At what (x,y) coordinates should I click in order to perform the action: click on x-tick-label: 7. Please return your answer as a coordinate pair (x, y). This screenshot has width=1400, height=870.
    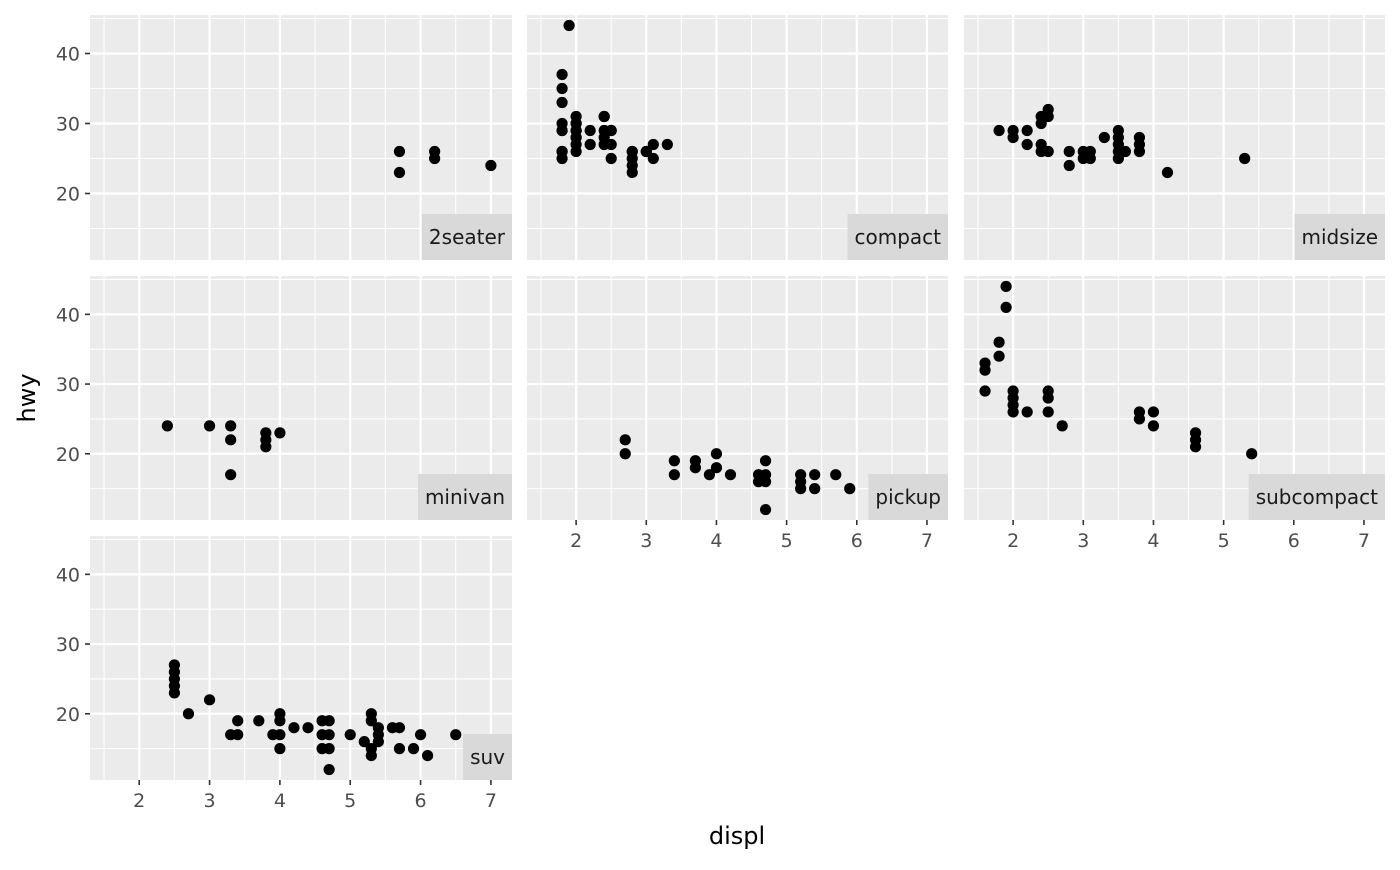
    Looking at the image, I should click on (927, 541).